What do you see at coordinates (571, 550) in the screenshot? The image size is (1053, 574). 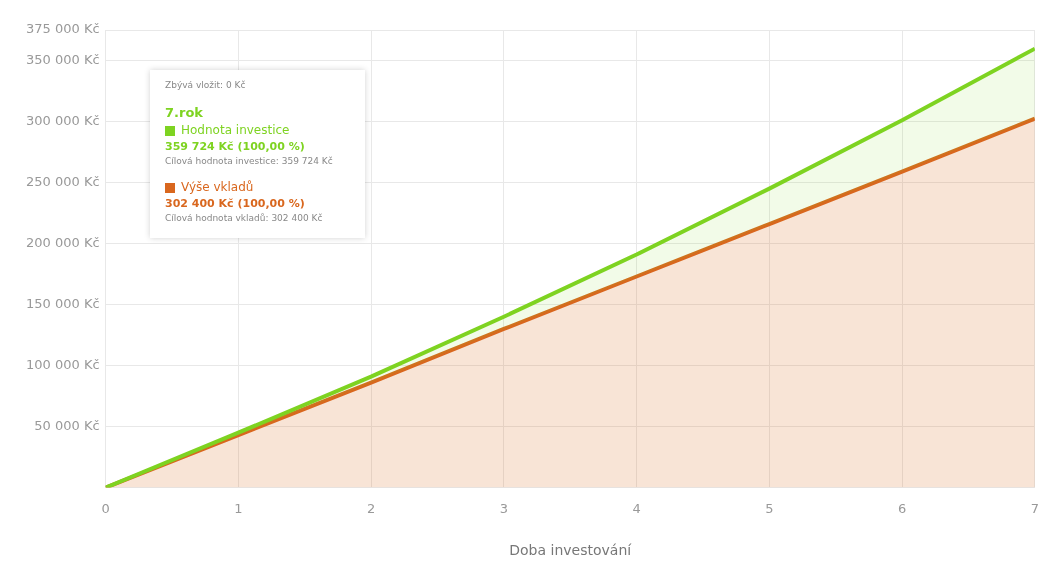 I see `x-axis-title: Doba investování` at bounding box center [571, 550].